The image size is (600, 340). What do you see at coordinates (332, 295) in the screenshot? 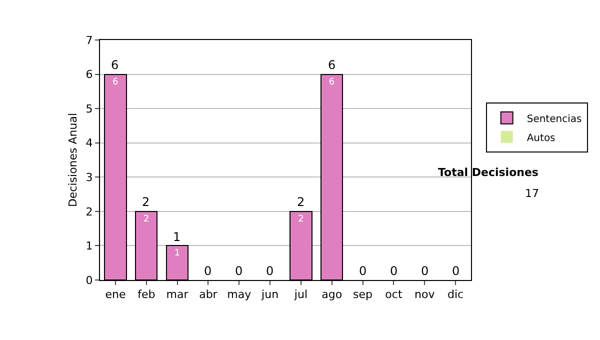
I see `x-tick-label: ago` at bounding box center [332, 295].